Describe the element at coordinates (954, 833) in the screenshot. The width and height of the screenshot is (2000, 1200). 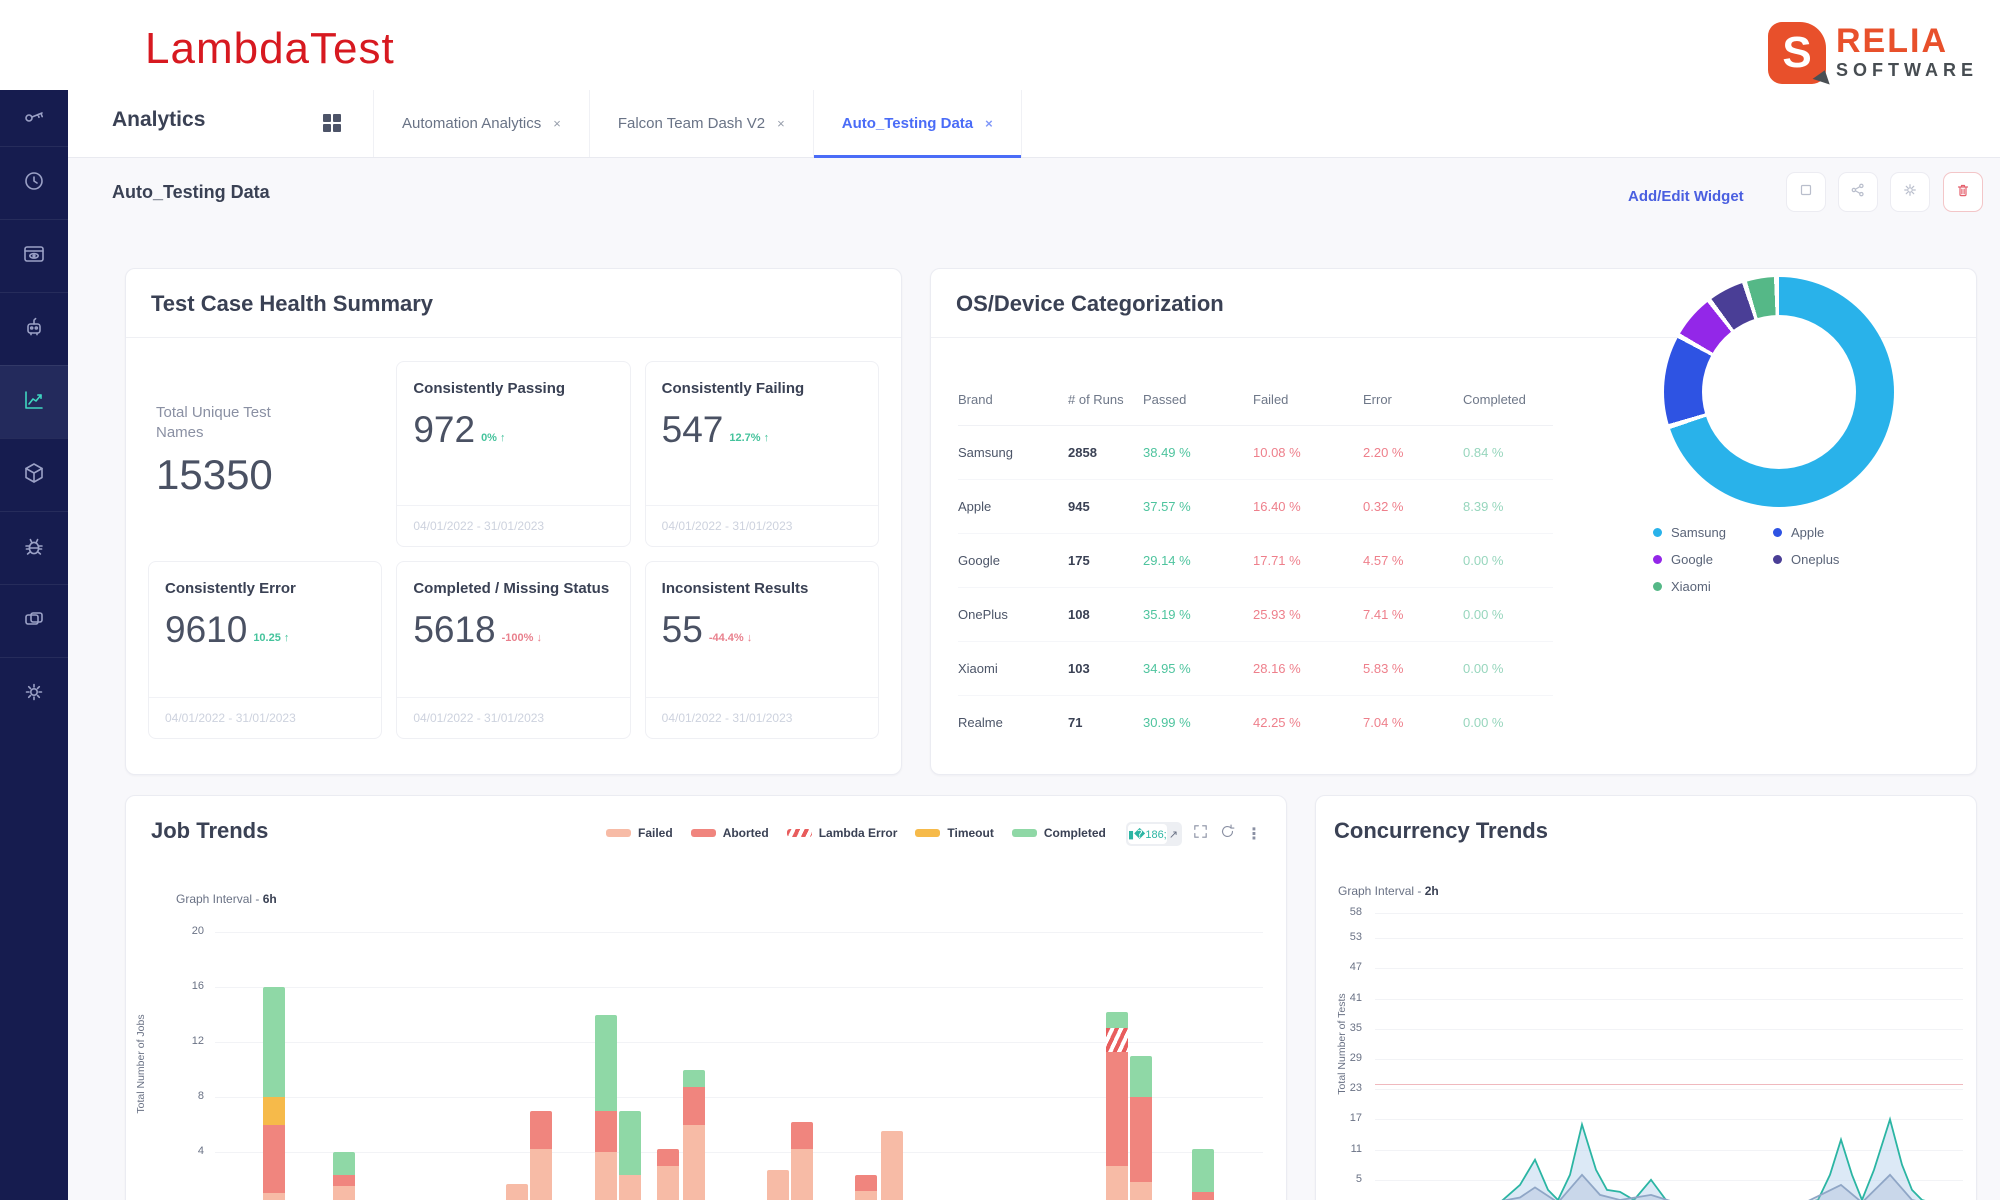
I see `legend-item-timeout: Timeout` at that location.